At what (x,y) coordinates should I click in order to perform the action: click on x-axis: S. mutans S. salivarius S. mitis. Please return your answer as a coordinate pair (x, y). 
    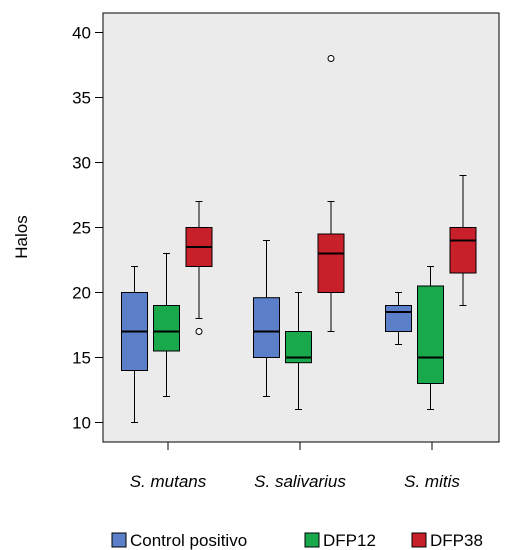
    Looking at the image, I should click on (295, 466).